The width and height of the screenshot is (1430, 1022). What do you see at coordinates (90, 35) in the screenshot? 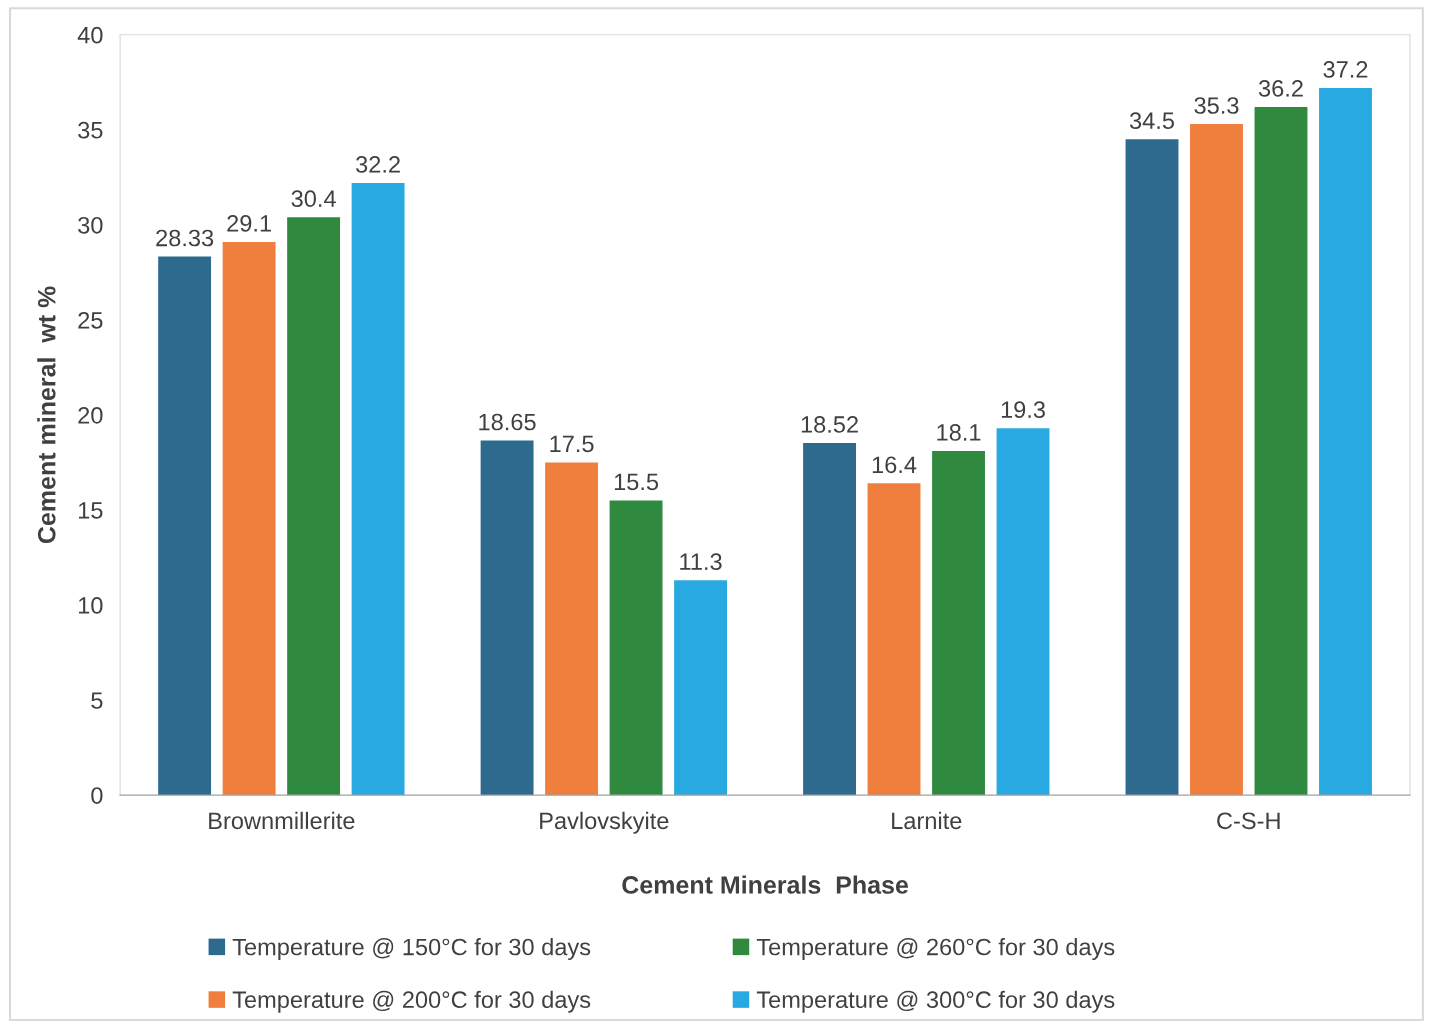
I see `y-tick-label: 40` at bounding box center [90, 35].